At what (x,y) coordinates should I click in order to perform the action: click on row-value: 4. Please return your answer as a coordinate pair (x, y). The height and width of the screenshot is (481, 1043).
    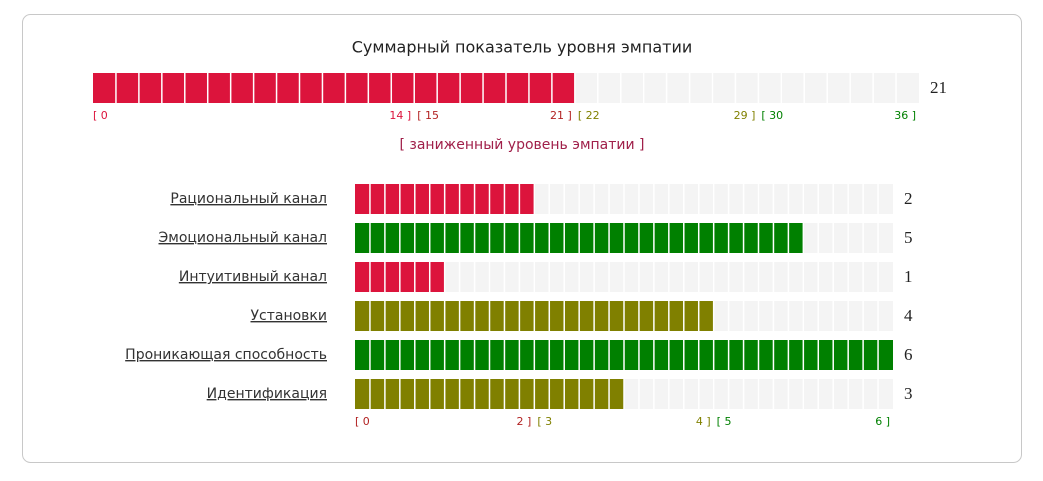
    Looking at the image, I should click on (908, 315).